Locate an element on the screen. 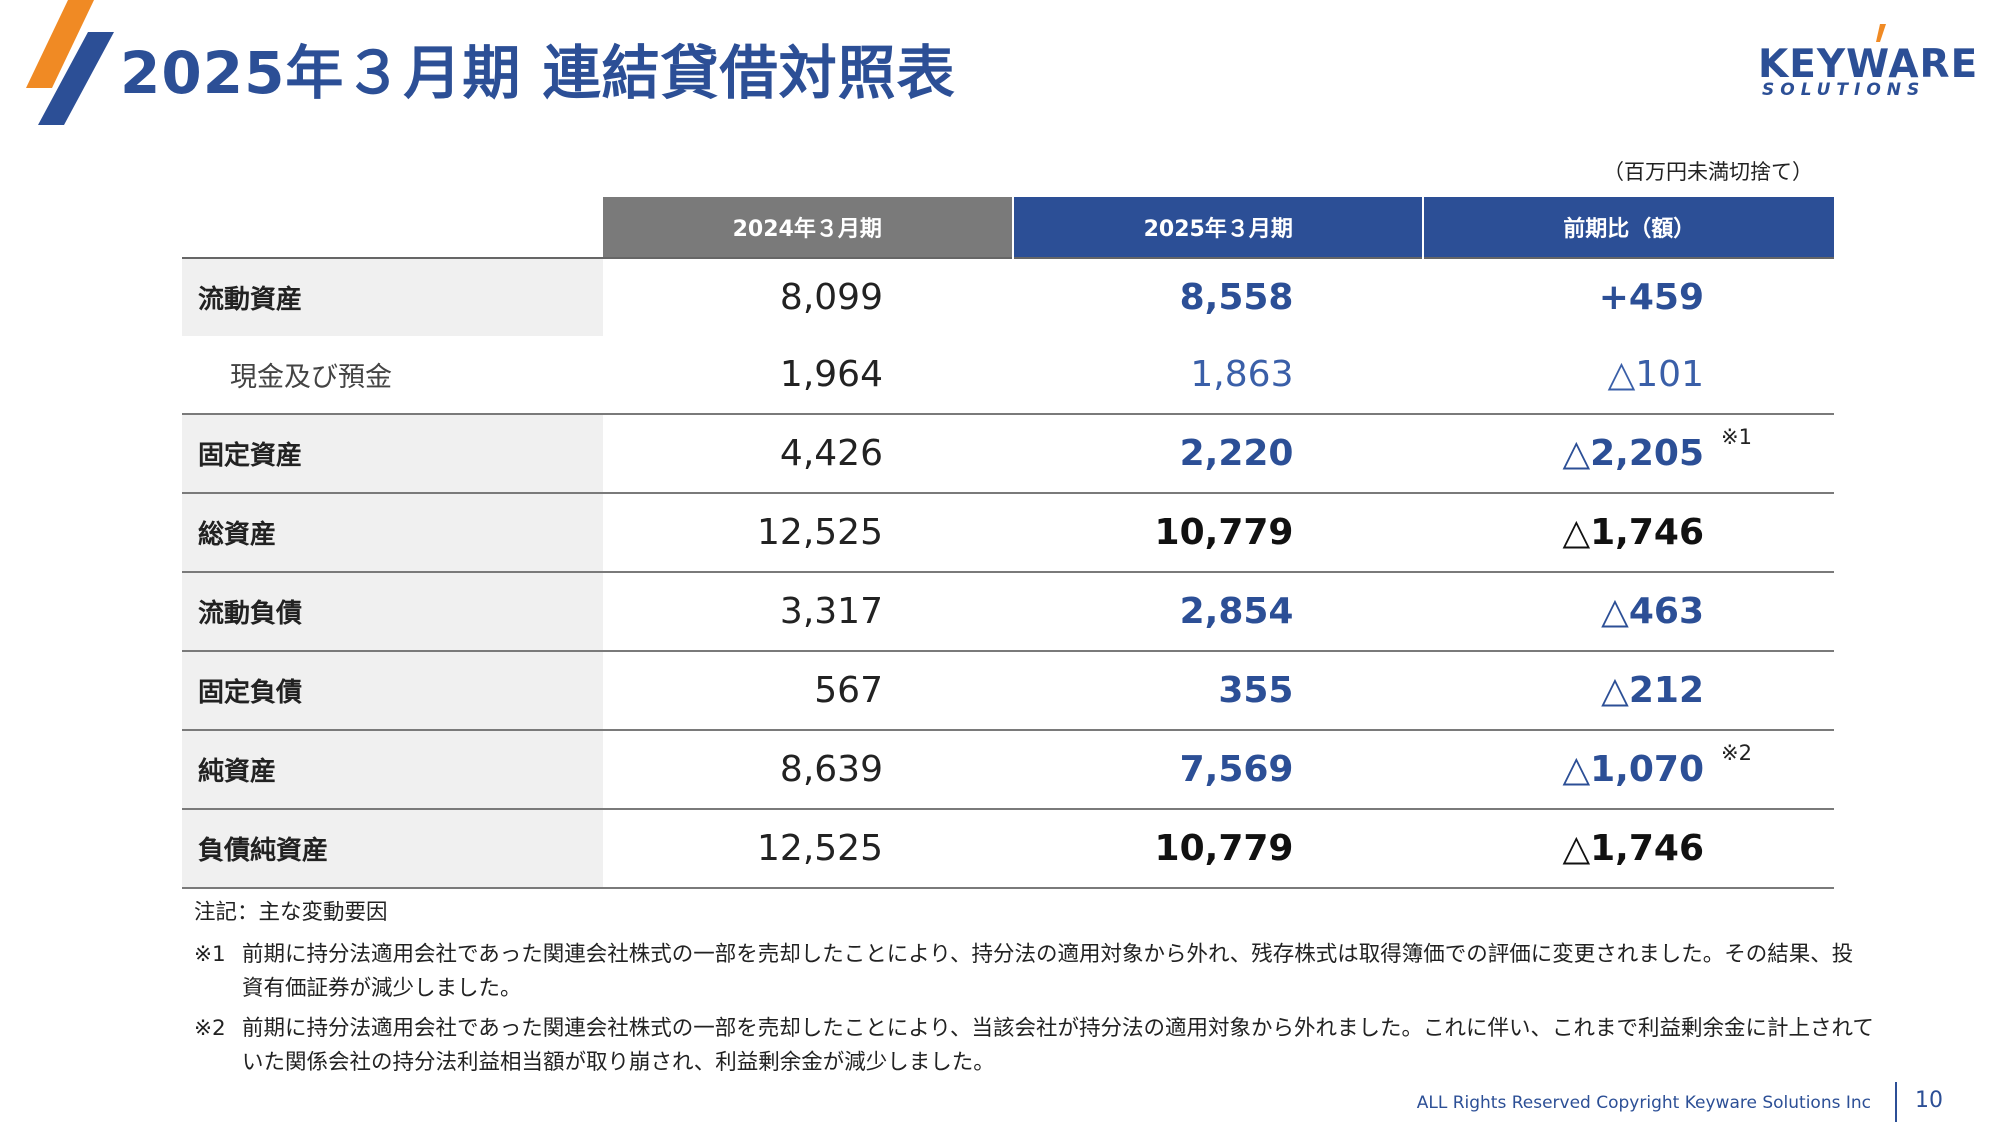 The width and height of the screenshot is (2001, 1125). footer-divider is located at coordinates (1896, 1102).